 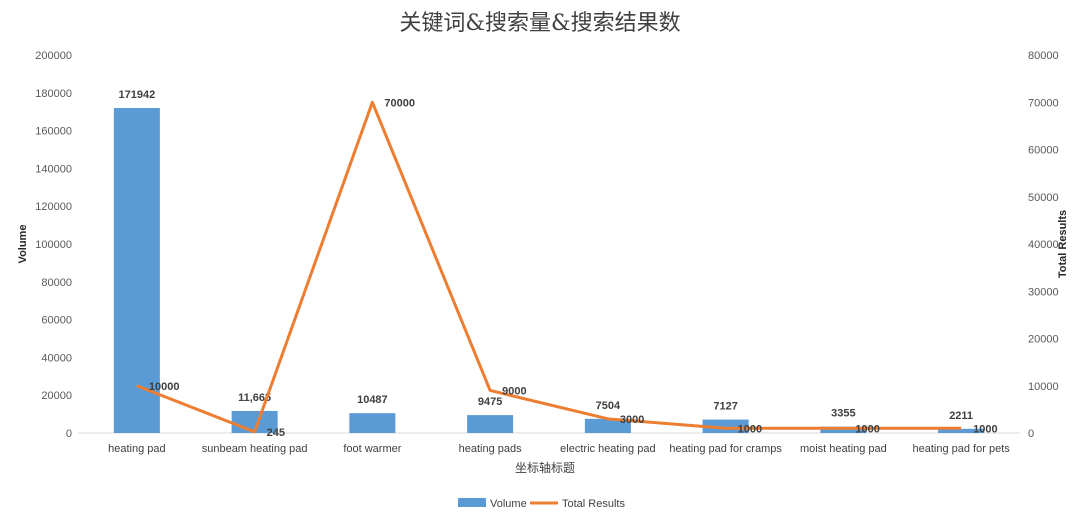 What do you see at coordinates (53, 169) in the screenshot?
I see `y-tick-label: 140000` at bounding box center [53, 169].